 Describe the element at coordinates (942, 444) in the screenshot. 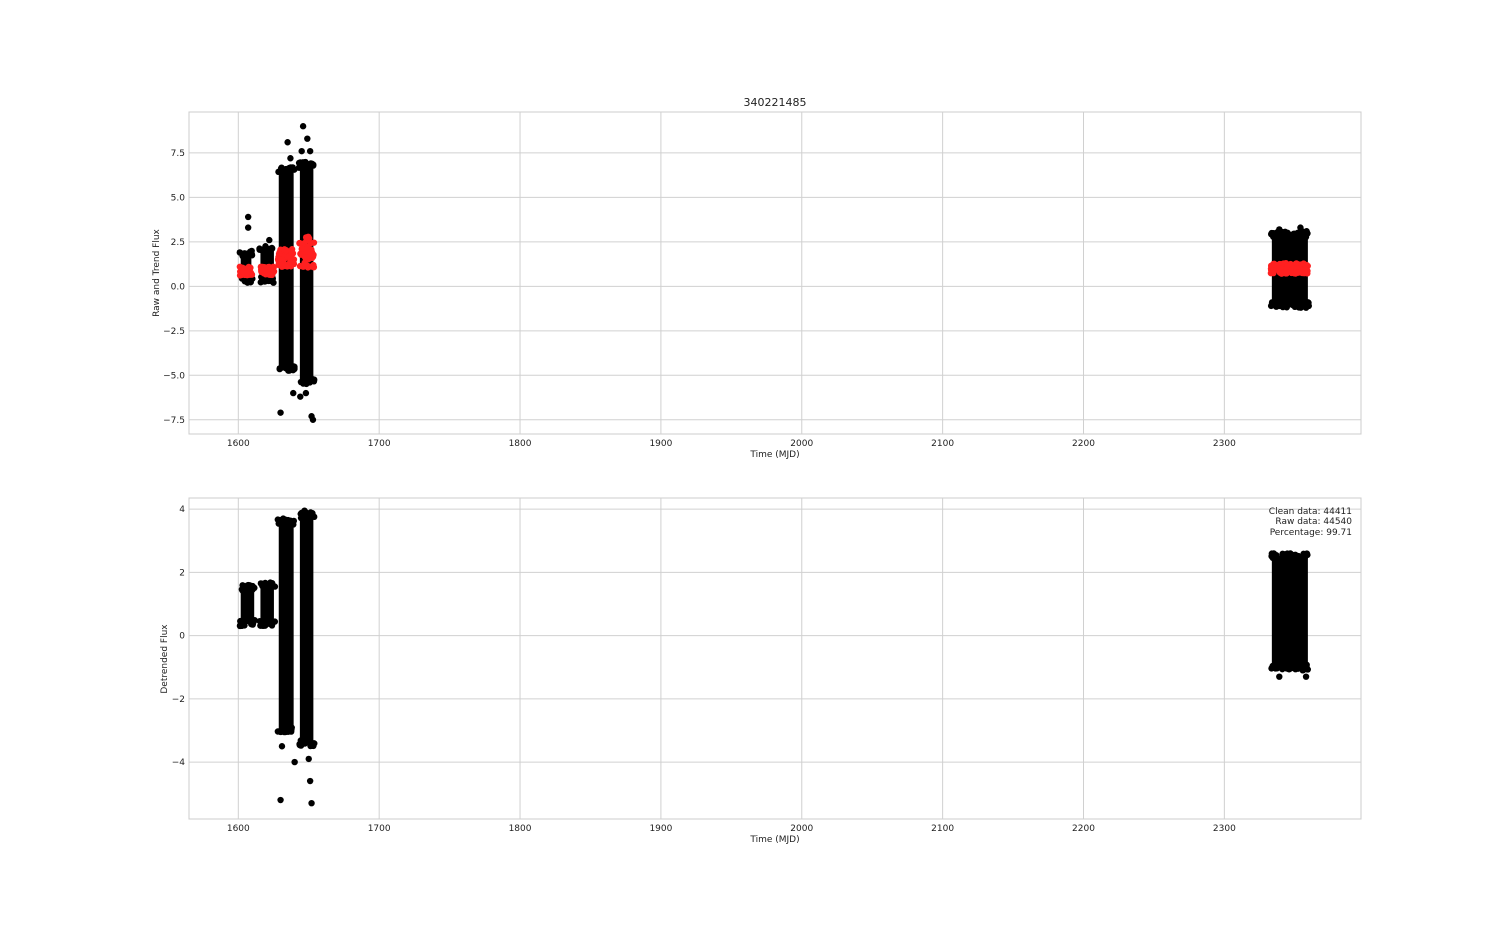

I see `x-tick-label: 2100` at that location.